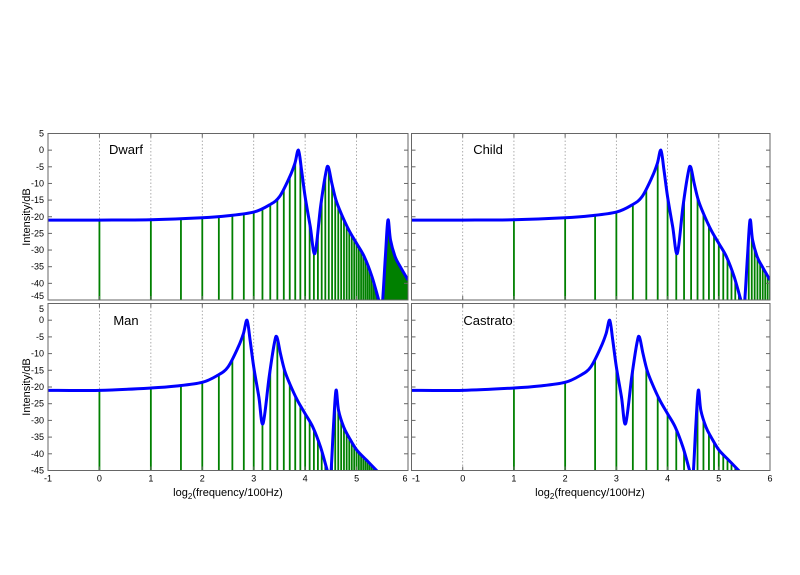  I want to click on panel-castrato: -1 0 1 2 3 4 5 6, so click(592, 393).